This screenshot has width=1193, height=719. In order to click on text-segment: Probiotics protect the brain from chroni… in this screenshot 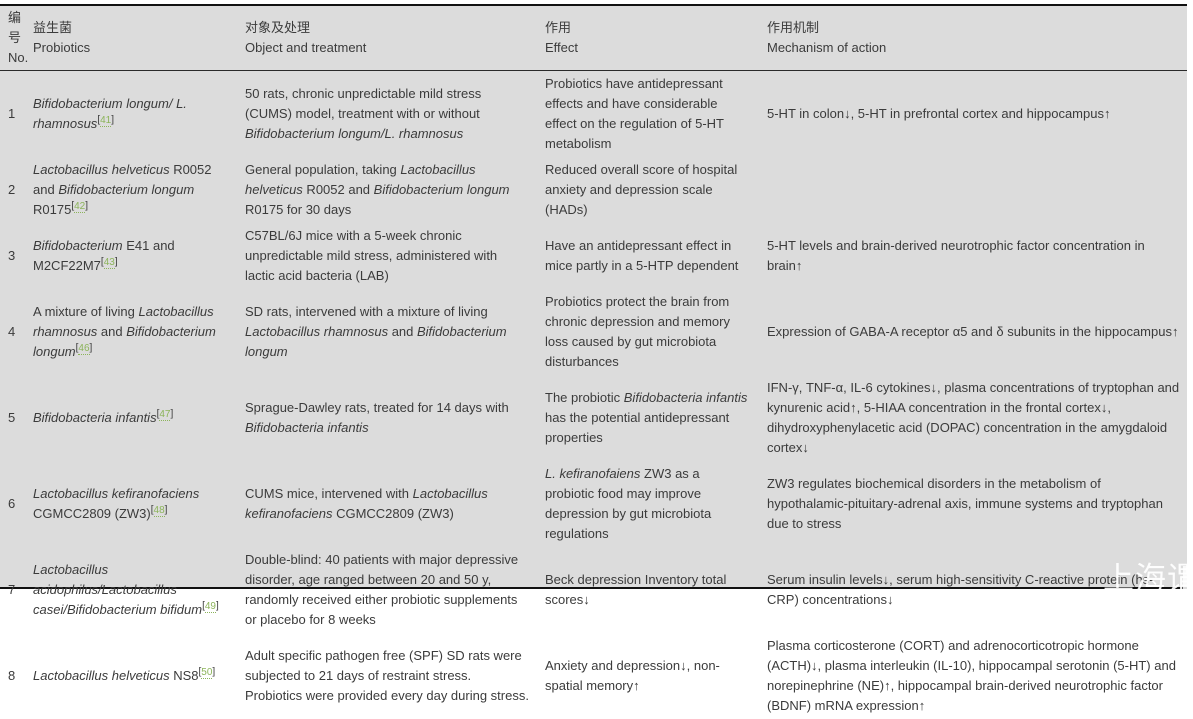, I will do `click(637, 331)`.